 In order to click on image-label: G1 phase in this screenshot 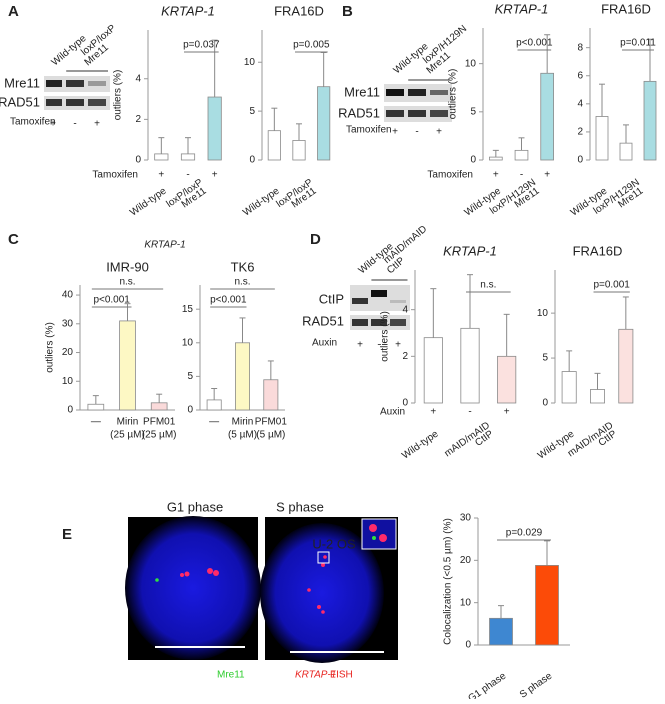, I will do `click(195, 506)`.